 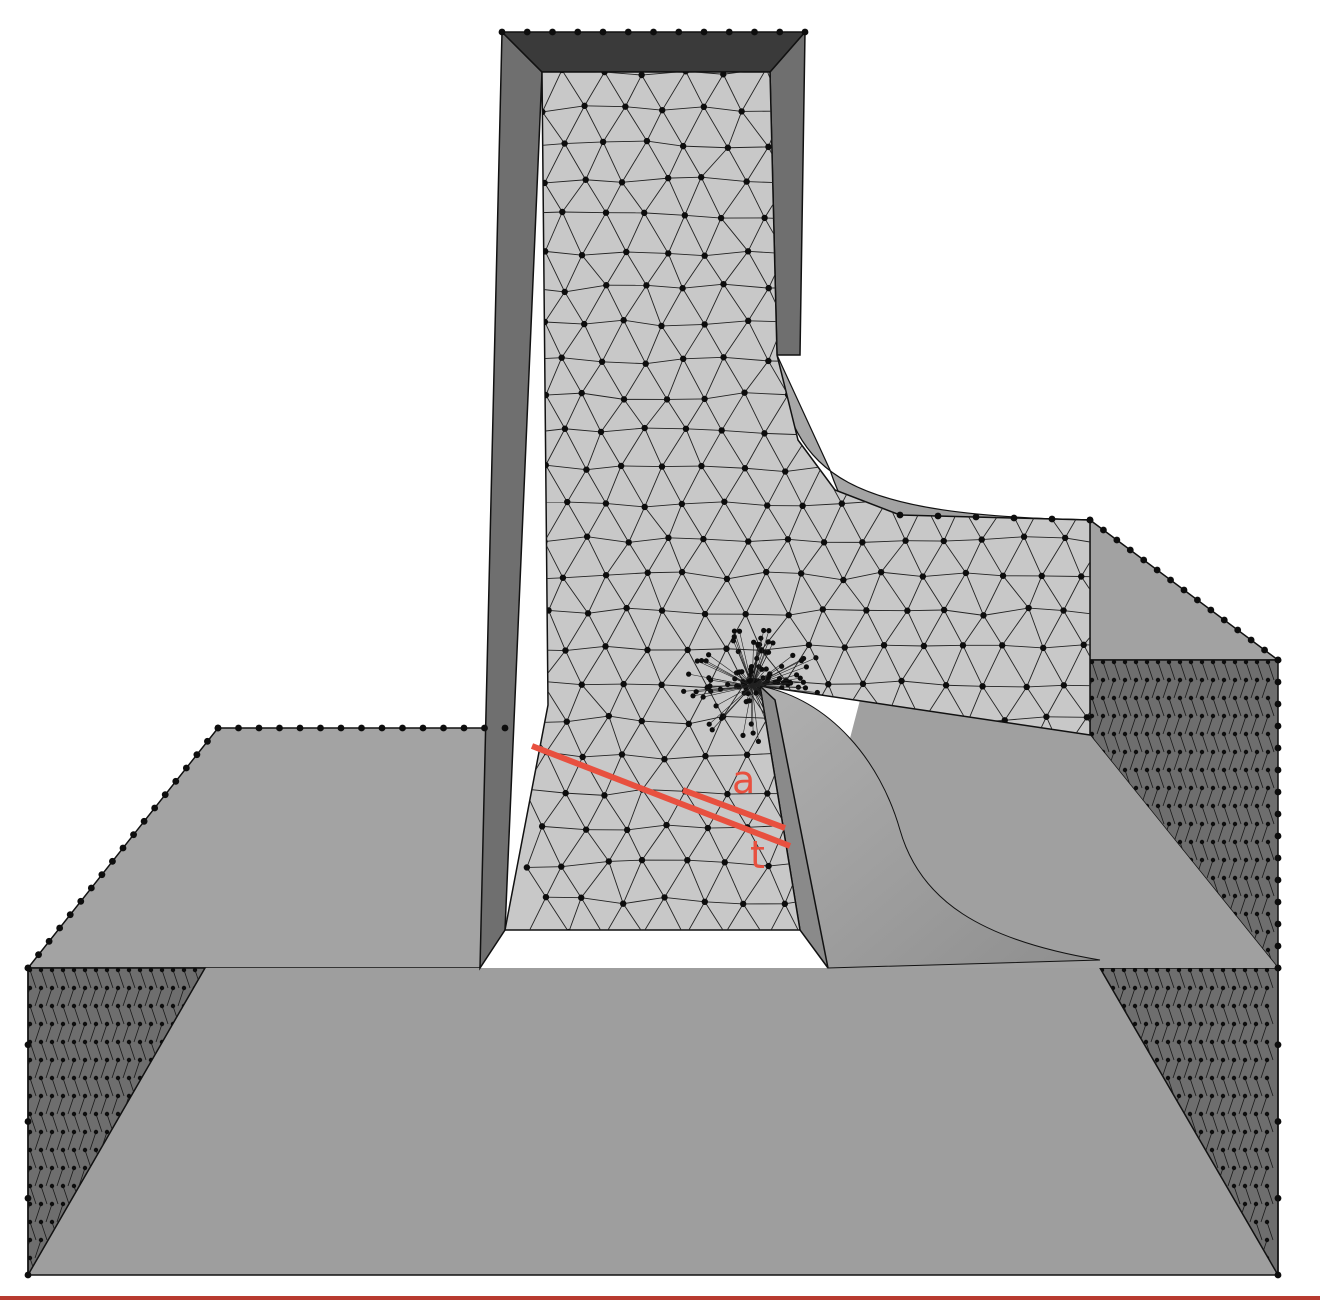 I want to click on base-plate-top-face, so click(x=266, y=848).